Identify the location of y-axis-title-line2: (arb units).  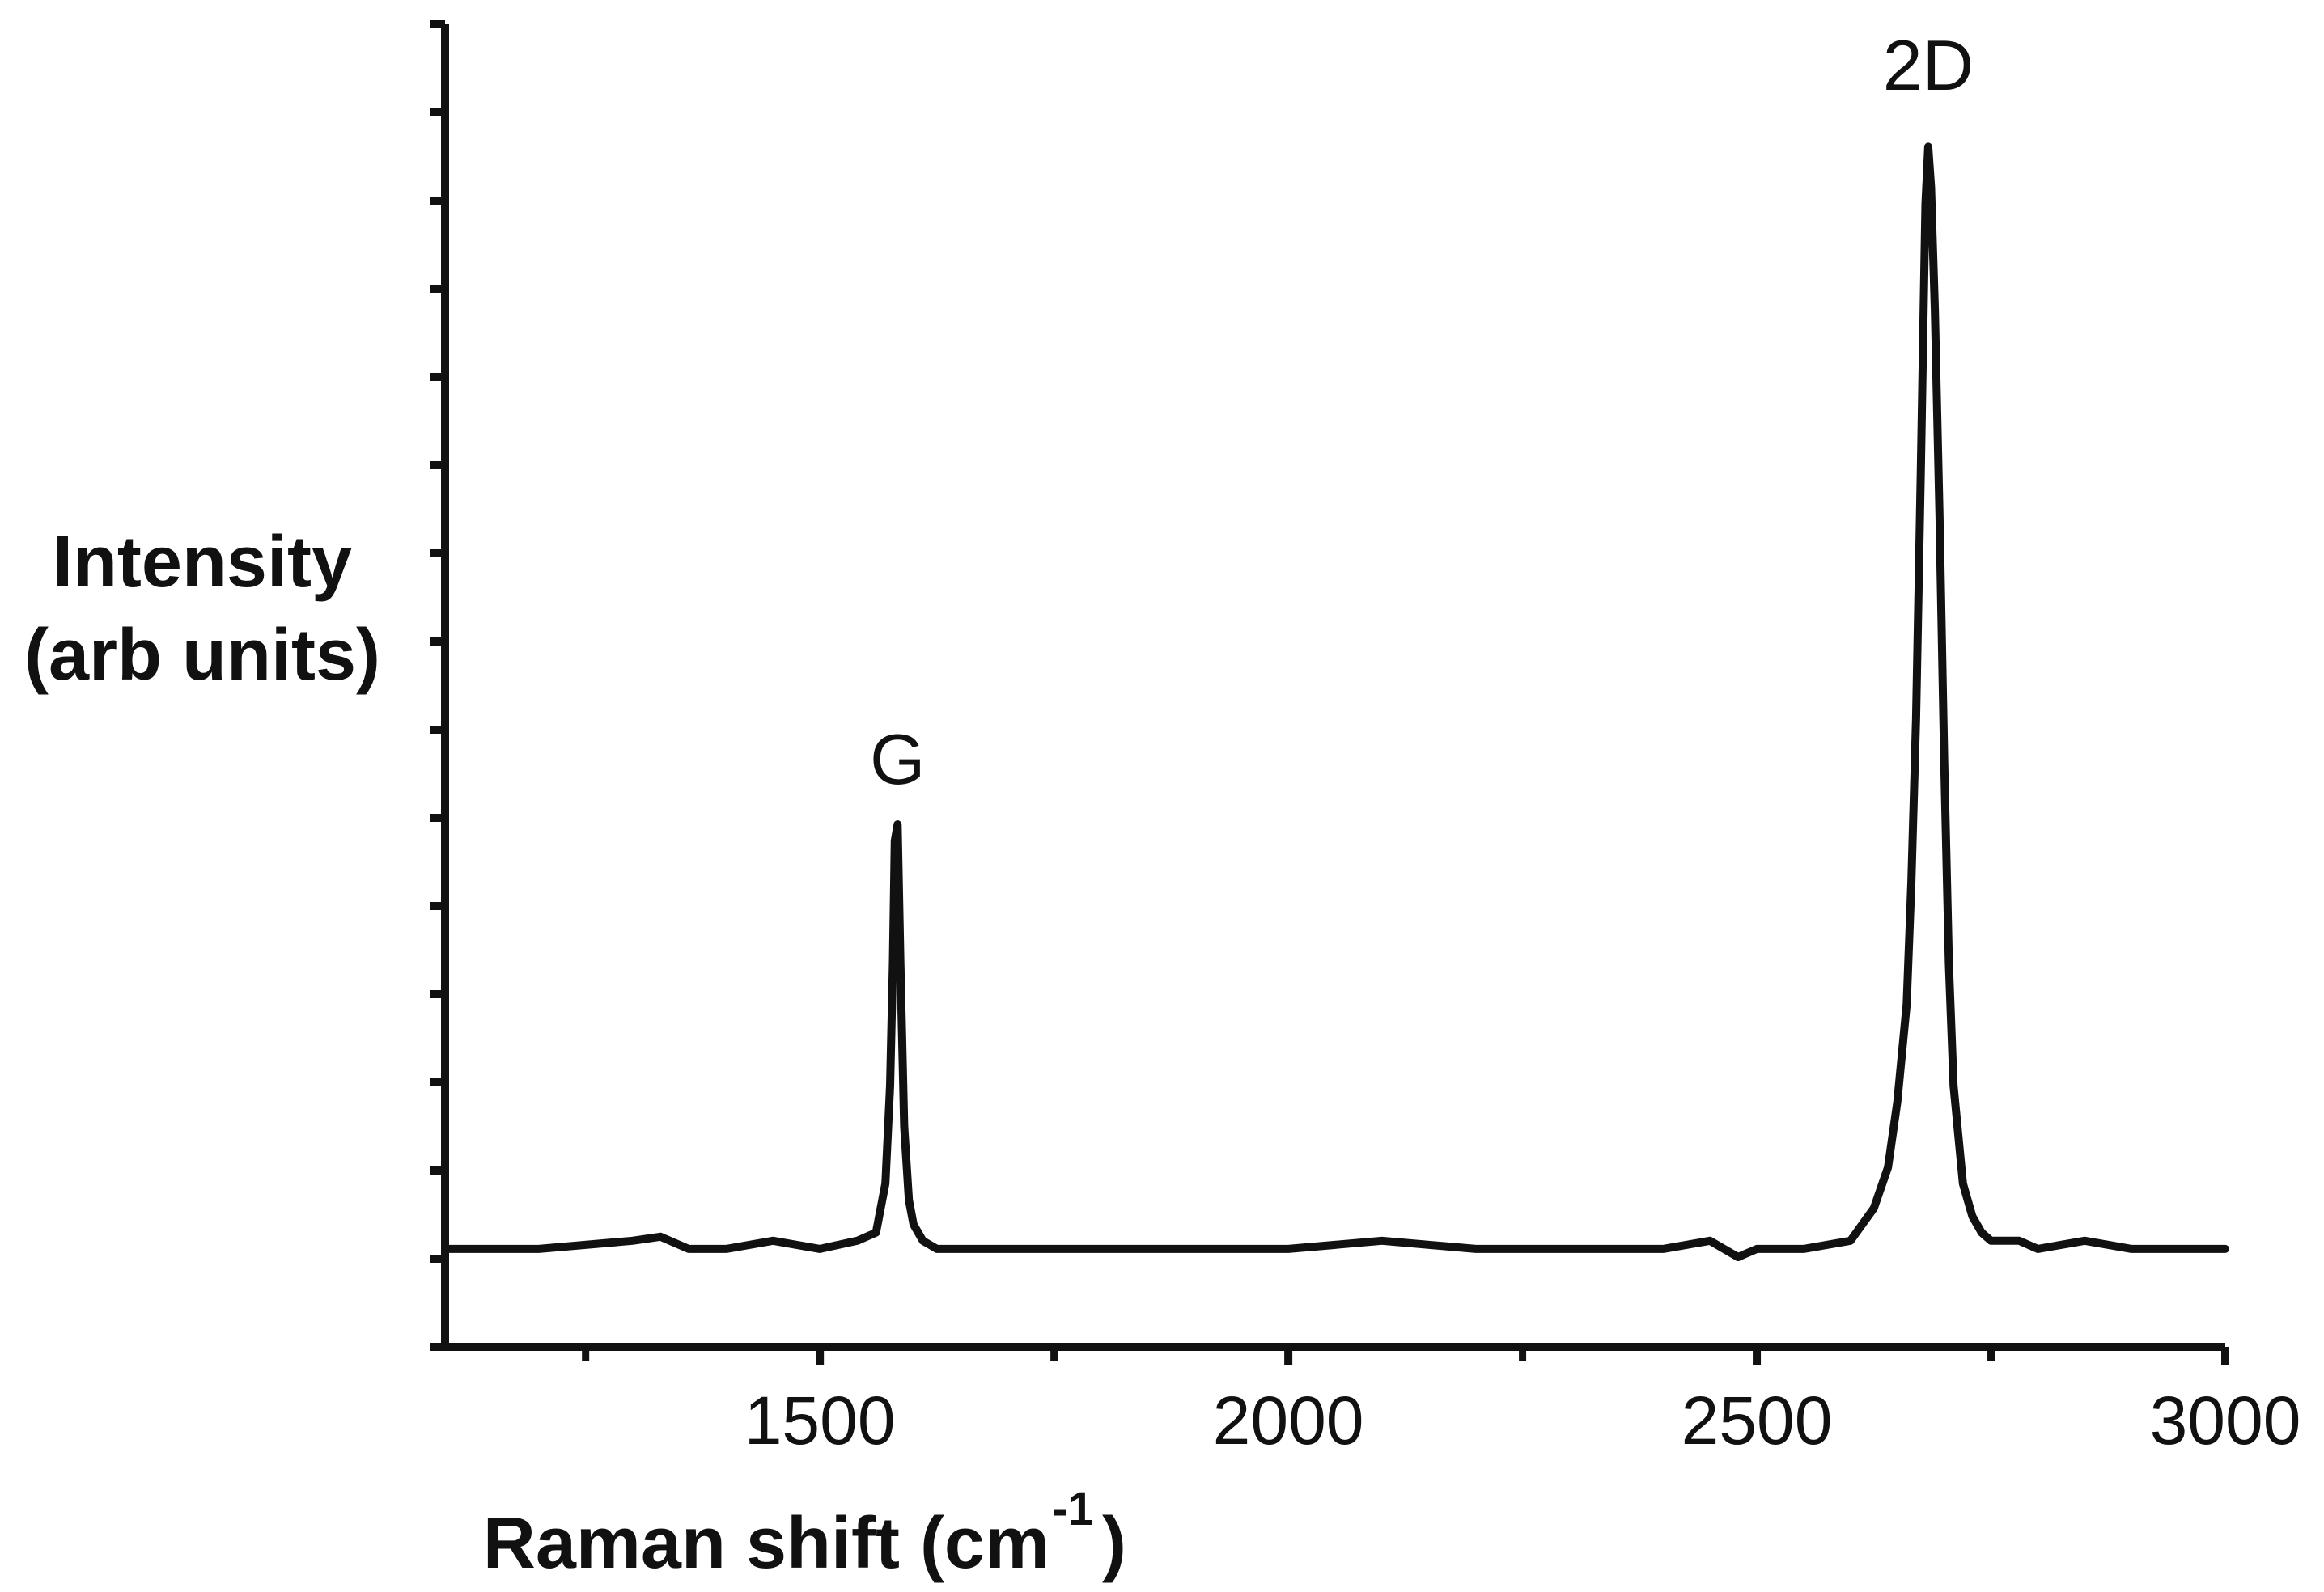
(202, 655).